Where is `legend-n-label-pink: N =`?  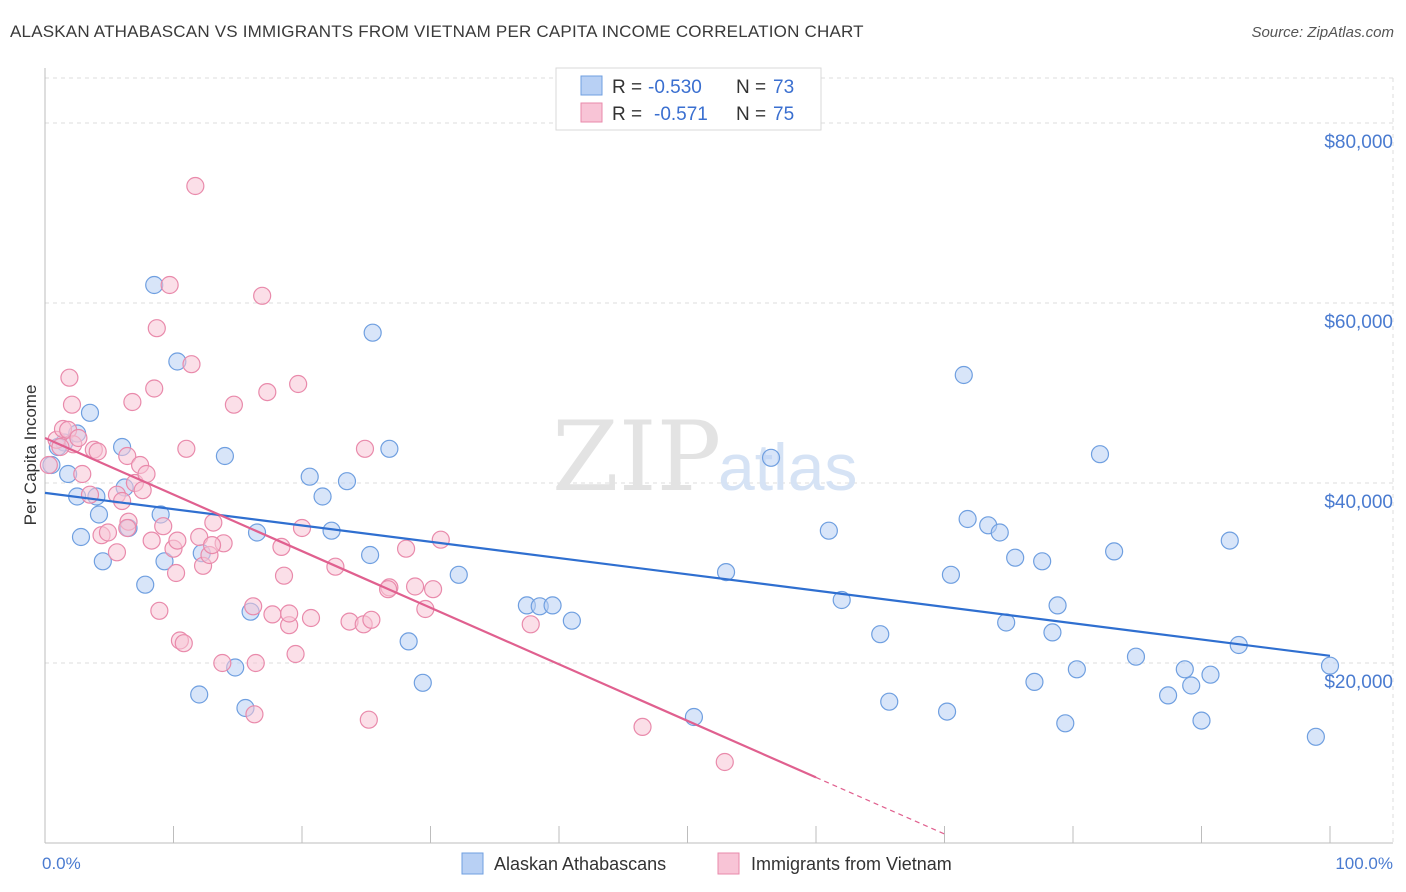
legend-n-label-pink: N = is located at coordinates (751, 114).